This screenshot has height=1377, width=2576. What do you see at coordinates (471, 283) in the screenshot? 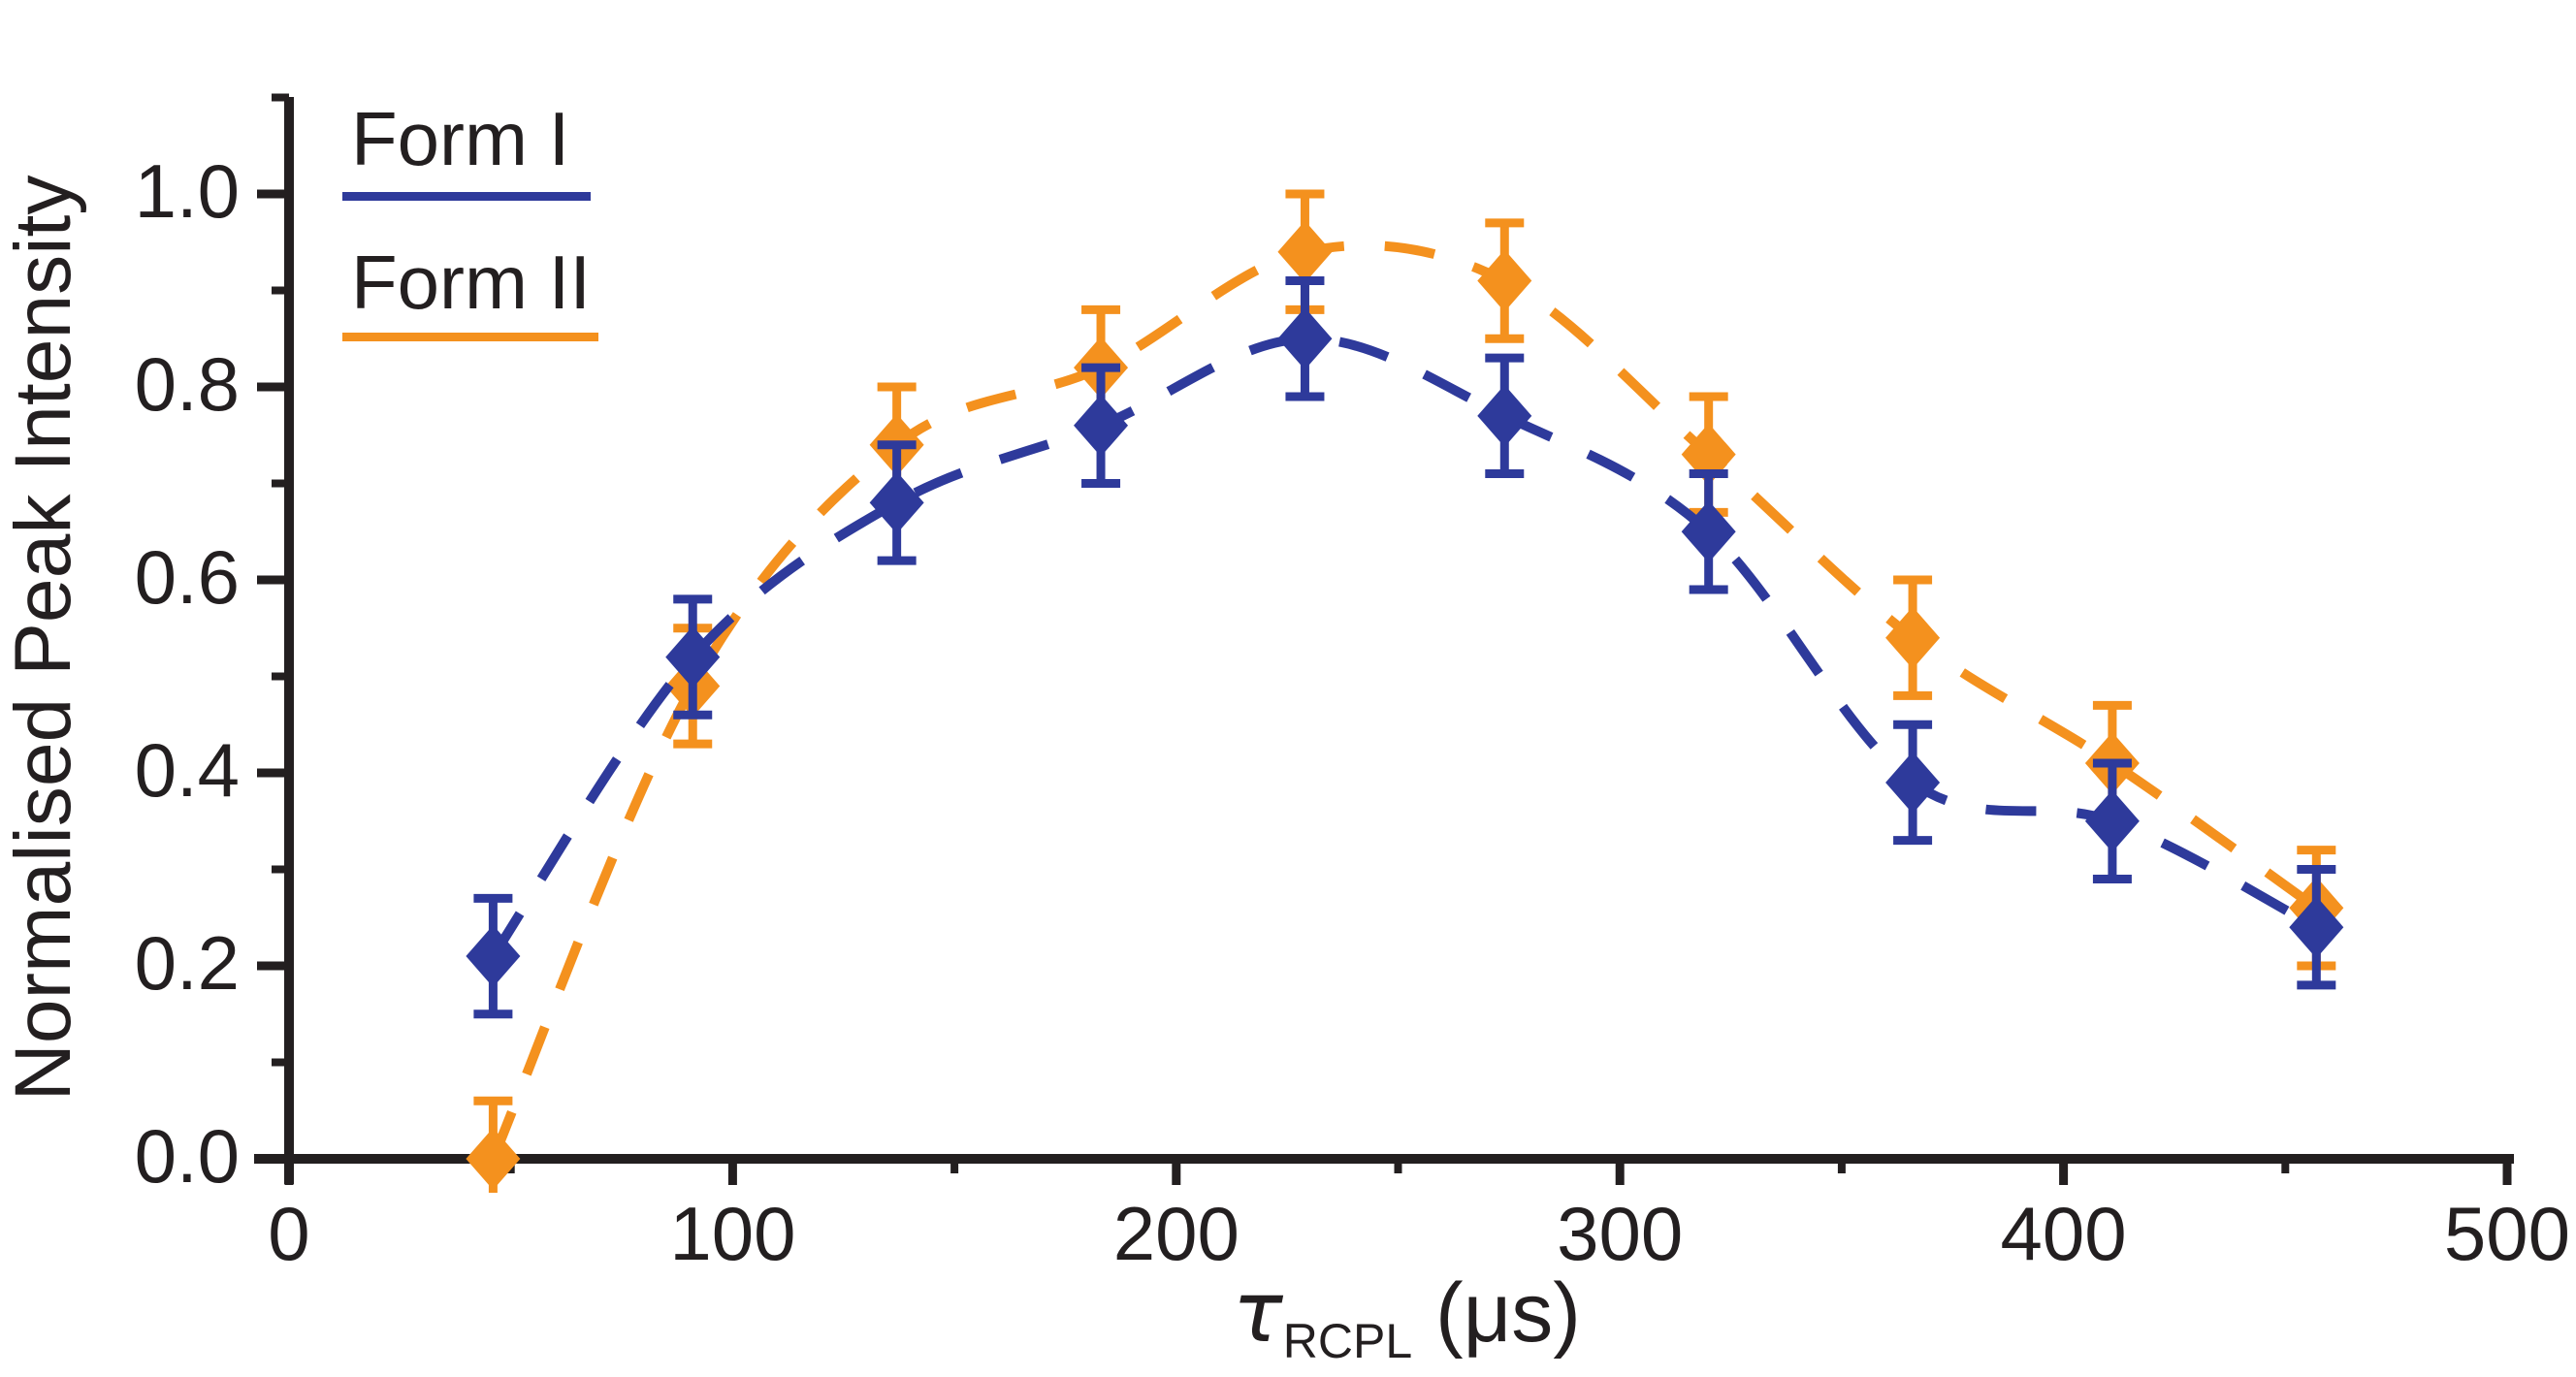
I see `legend-label: Form II` at bounding box center [471, 283].